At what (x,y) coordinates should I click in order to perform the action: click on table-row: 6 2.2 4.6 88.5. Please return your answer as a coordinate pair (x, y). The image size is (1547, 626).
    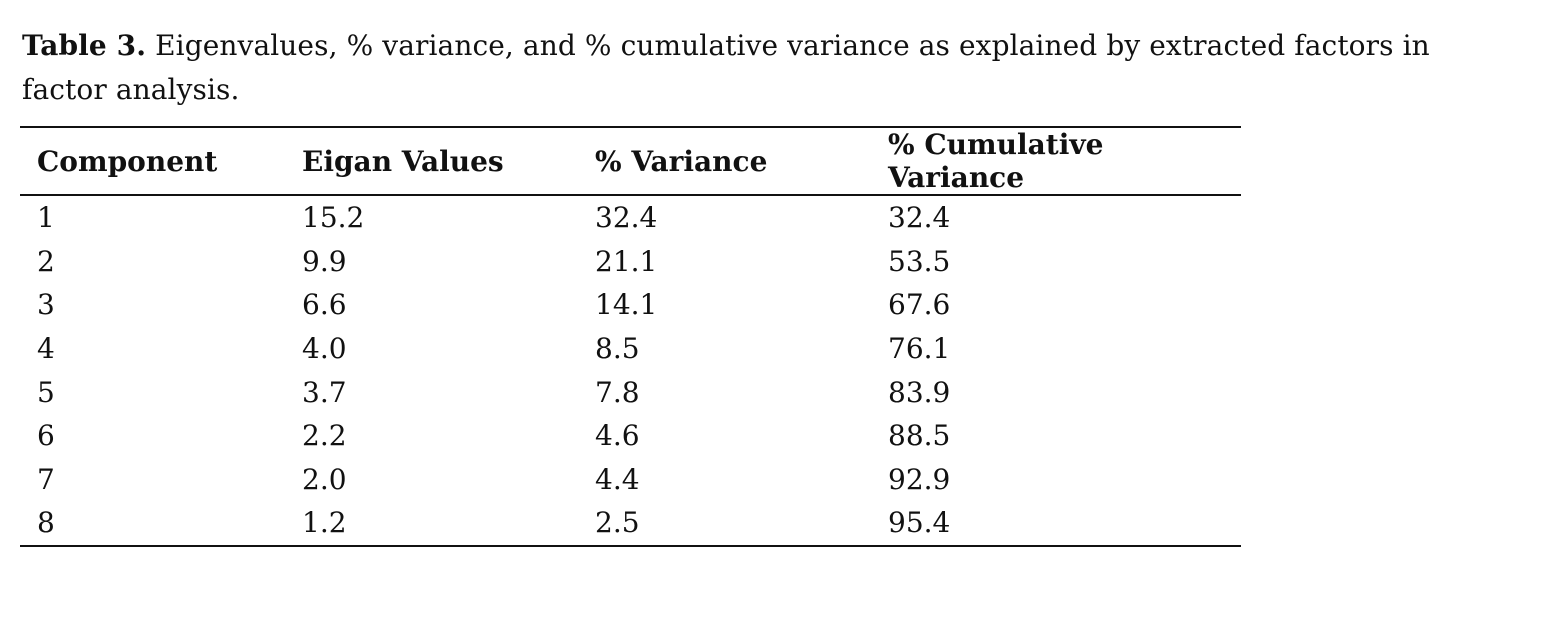
    Looking at the image, I should click on (630, 436).